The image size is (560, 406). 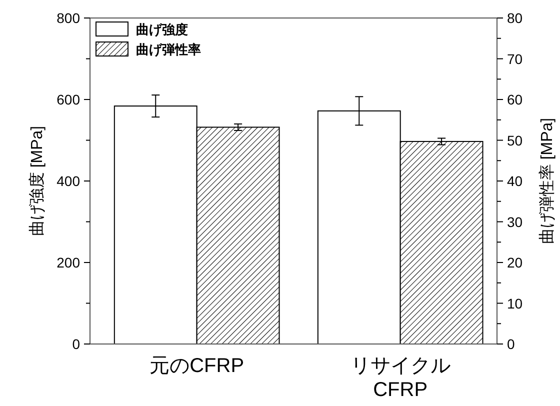 What do you see at coordinates (515, 58) in the screenshot?
I see `y2-tick-label: 70` at bounding box center [515, 58].